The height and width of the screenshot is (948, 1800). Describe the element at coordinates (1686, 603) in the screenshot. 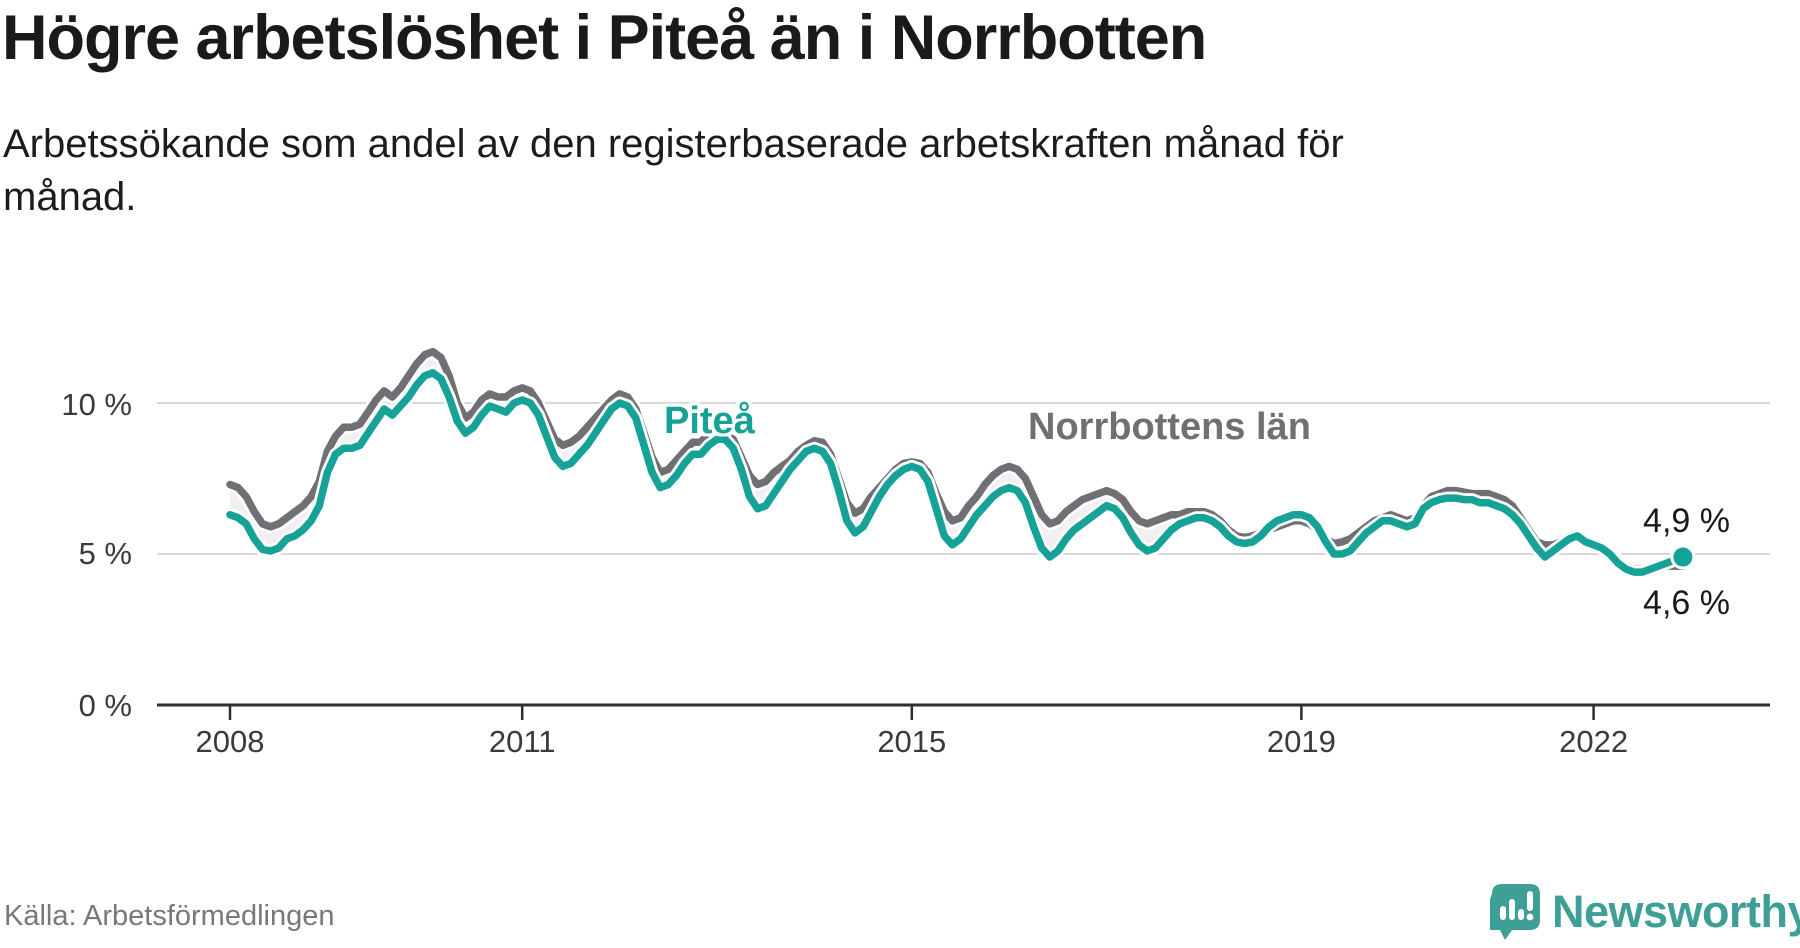

I see `end-value-label-norrbotten: 4,6 %` at that location.